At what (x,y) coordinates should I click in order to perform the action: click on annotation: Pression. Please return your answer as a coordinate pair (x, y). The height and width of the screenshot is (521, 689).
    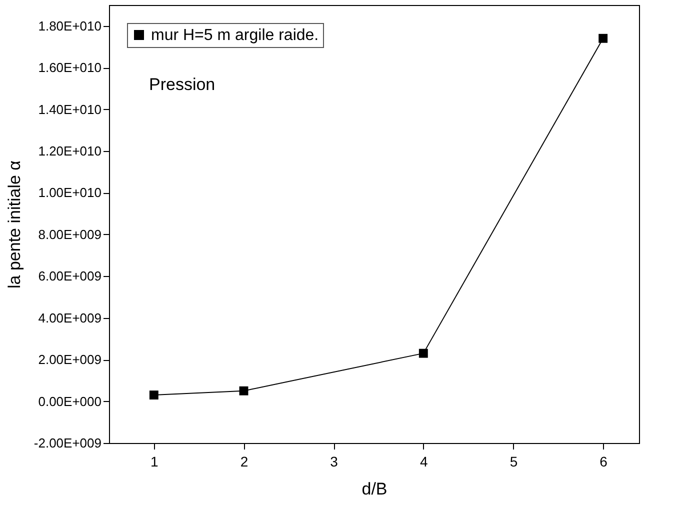
    Looking at the image, I should click on (182, 84).